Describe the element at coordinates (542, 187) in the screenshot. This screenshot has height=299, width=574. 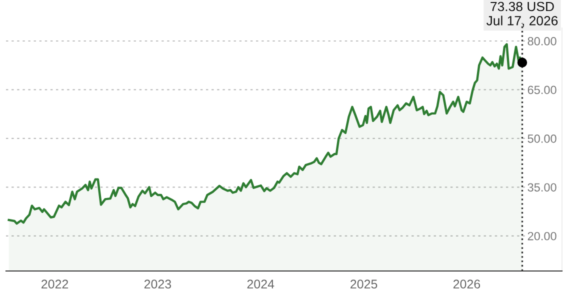
I see `y-tick-label: 35.00` at that location.